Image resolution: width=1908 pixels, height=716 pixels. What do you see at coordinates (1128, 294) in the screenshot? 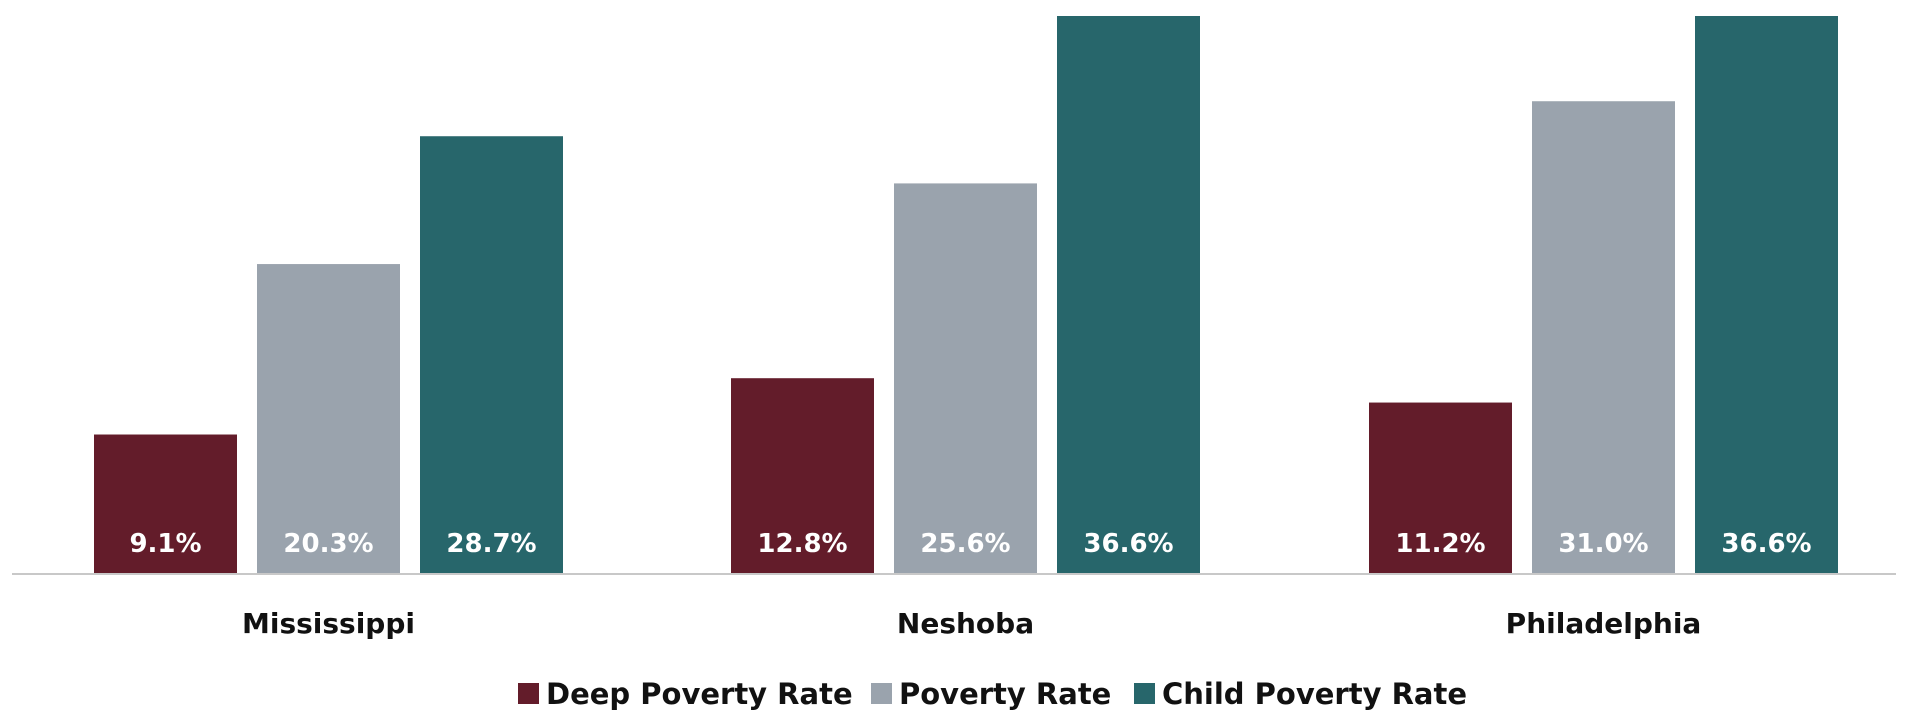
I see `bar-neshoba-child-poverty-rate` at bounding box center [1128, 294].